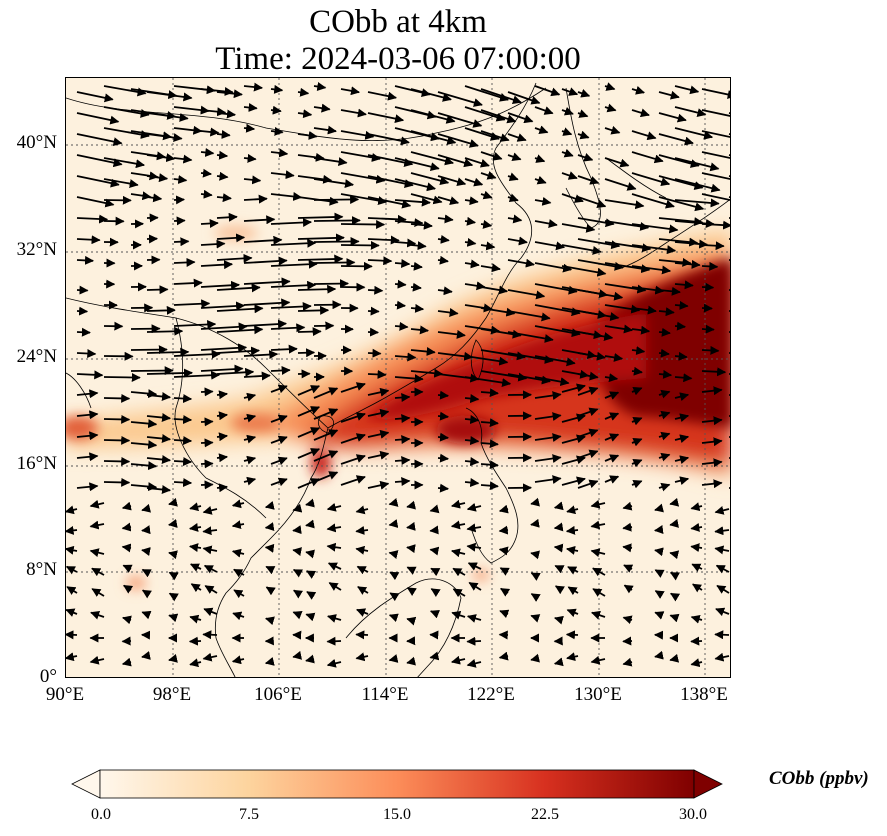 The height and width of the screenshot is (836, 887). What do you see at coordinates (398, 59) in the screenshot?
I see `title-line-2: Time: 2024-03-06 07:00:00` at bounding box center [398, 59].